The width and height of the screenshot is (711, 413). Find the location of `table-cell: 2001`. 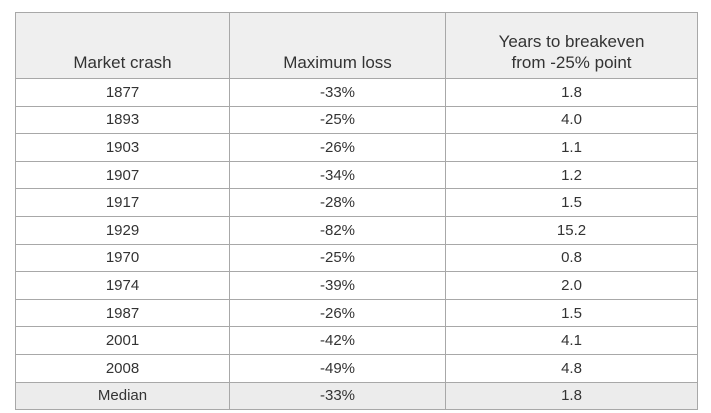

table-cell: 2001 is located at coordinates (122, 340).